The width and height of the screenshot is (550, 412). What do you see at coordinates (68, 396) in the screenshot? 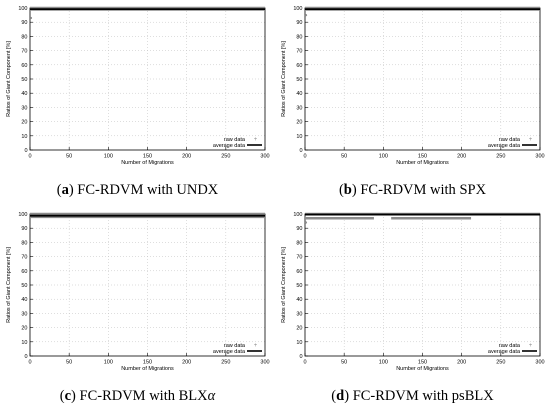
I see `caption-c-label: c` at bounding box center [68, 396].